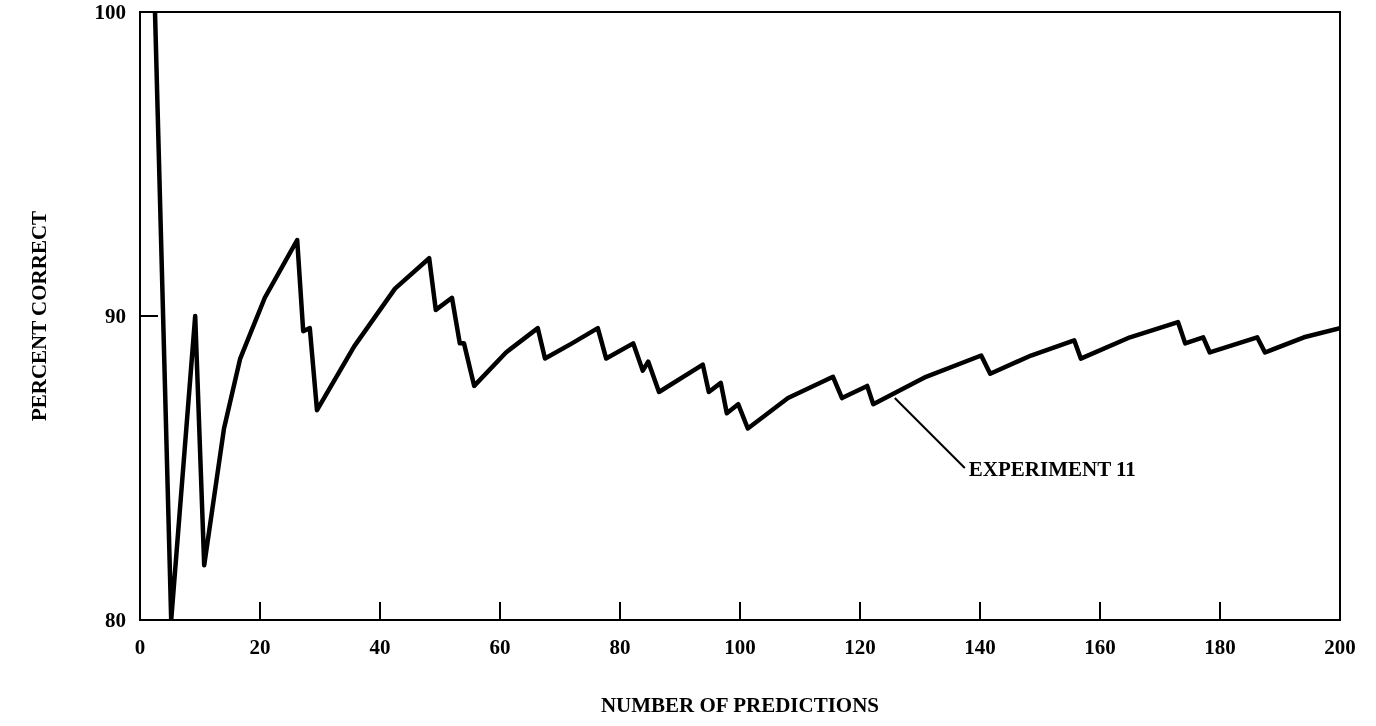 This screenshot has height=726, width=1376. I want to click on x-tick-label: 120, so click(860, 647).